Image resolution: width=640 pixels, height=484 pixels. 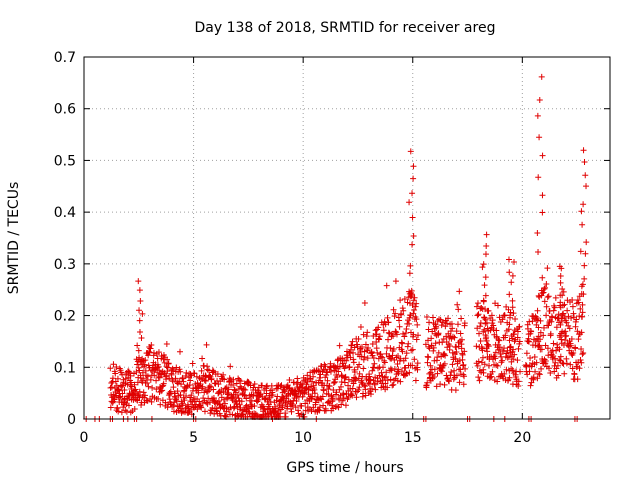 What do you see at coordinates (344, 468) in the screenshot?
I see `x-axis-label: GPS time / hours` at bounding box center [344, 468].